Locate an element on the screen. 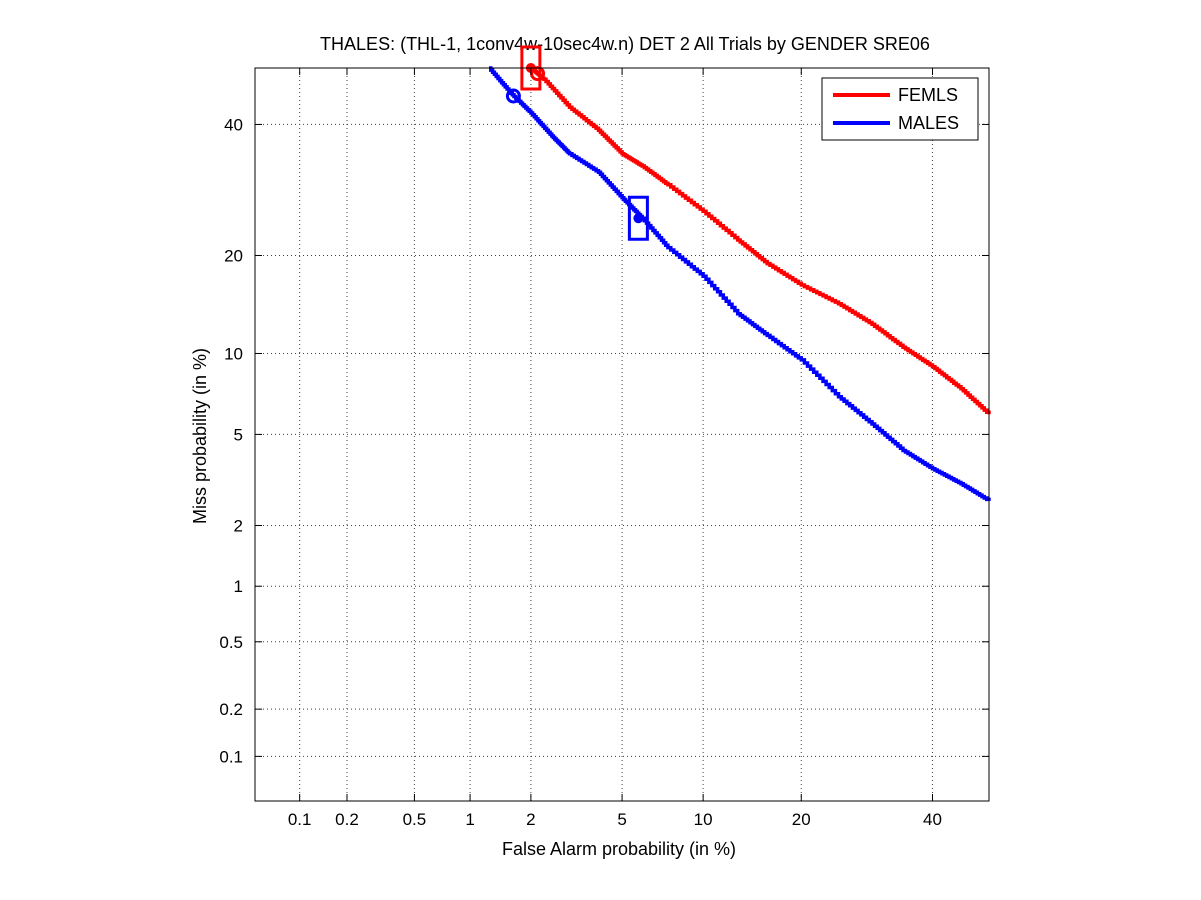 The width and height of the screenshot is (1201, 900). x-tick-label: 5 is located at coordinates (621, 819).